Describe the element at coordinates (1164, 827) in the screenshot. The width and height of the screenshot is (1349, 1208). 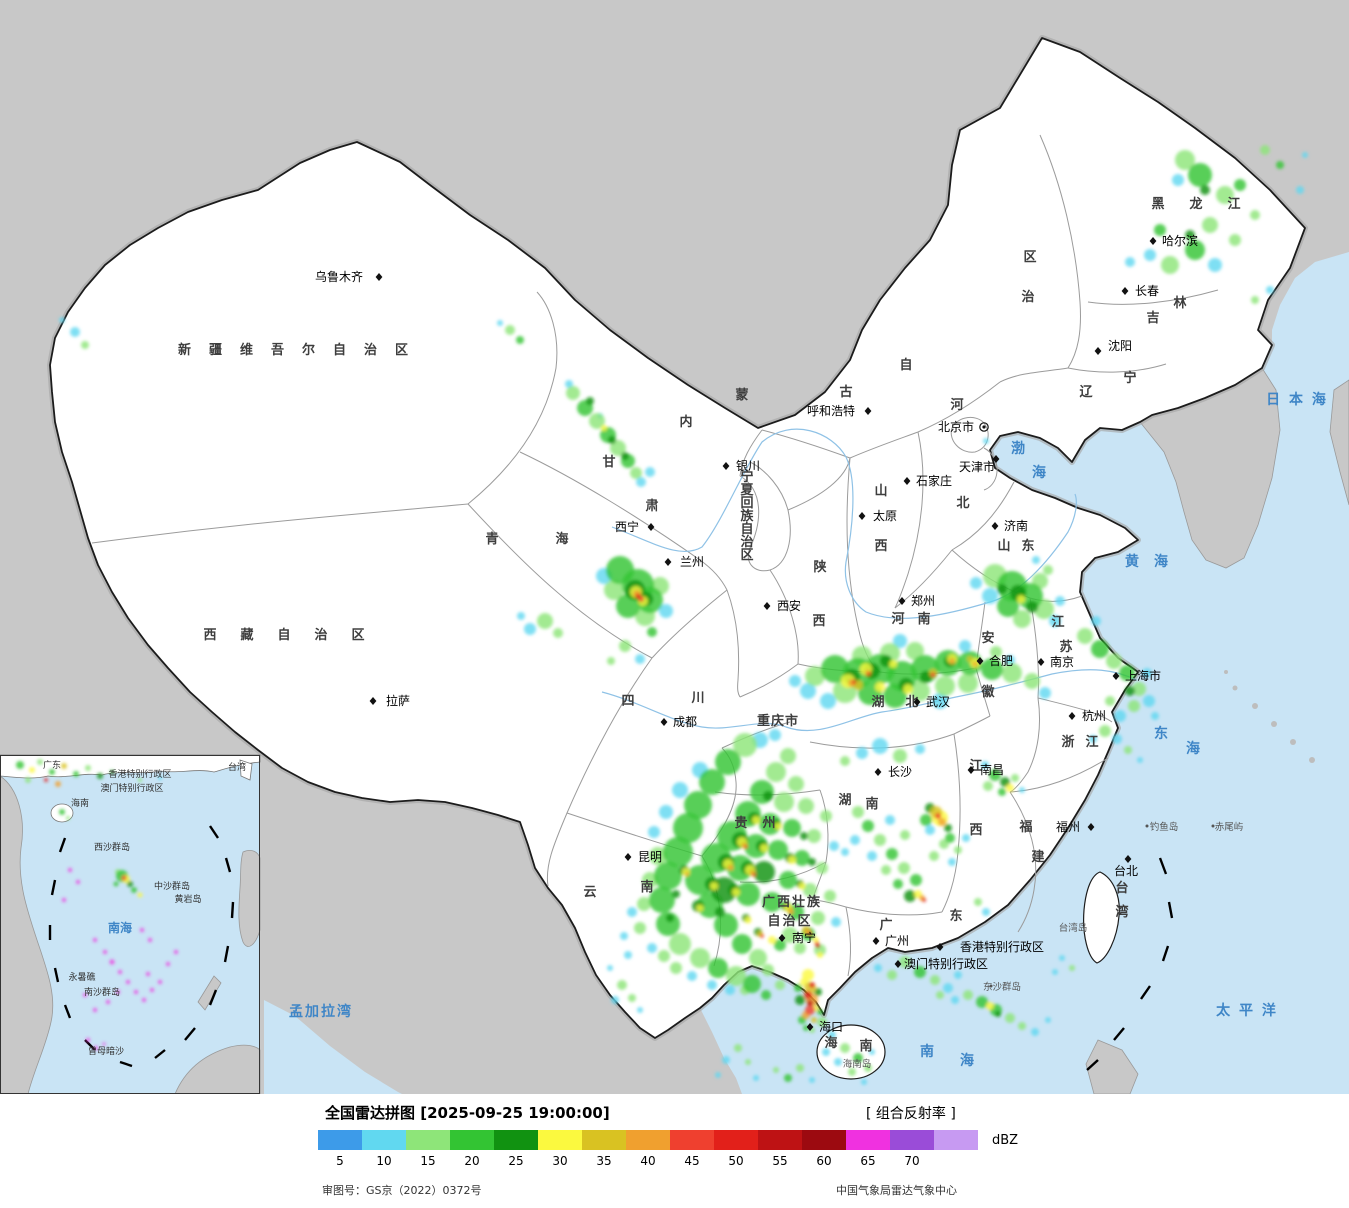
I see `svg-text: 钓鱼岛` at that location.